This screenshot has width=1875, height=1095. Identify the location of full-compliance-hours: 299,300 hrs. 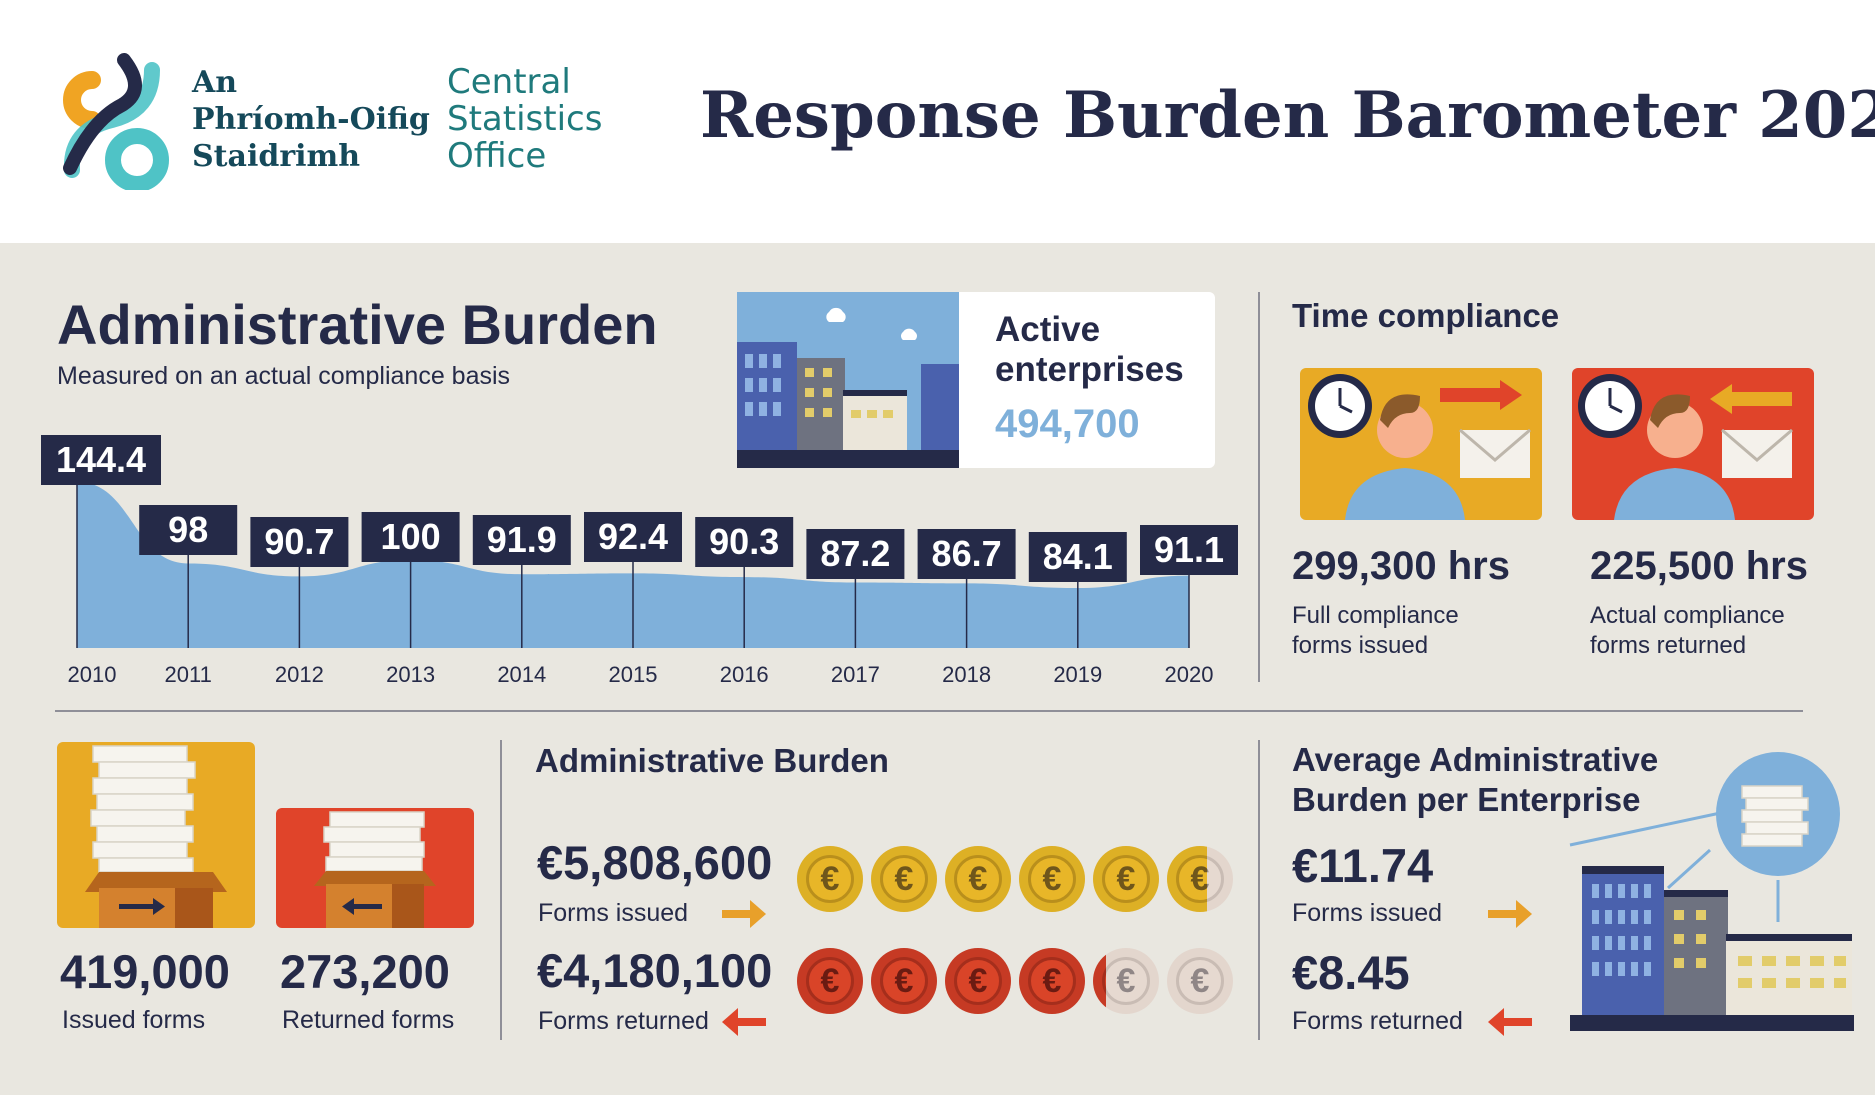
(1401, 566).